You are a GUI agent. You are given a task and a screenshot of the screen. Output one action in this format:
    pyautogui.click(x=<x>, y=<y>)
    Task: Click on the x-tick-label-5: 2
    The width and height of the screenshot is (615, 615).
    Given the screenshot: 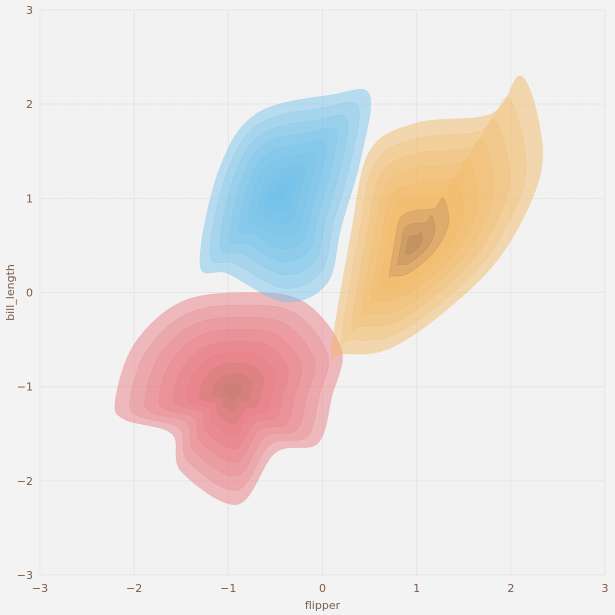 What is the action you would take?
    pyautogui.click(x=510, y=588)
    